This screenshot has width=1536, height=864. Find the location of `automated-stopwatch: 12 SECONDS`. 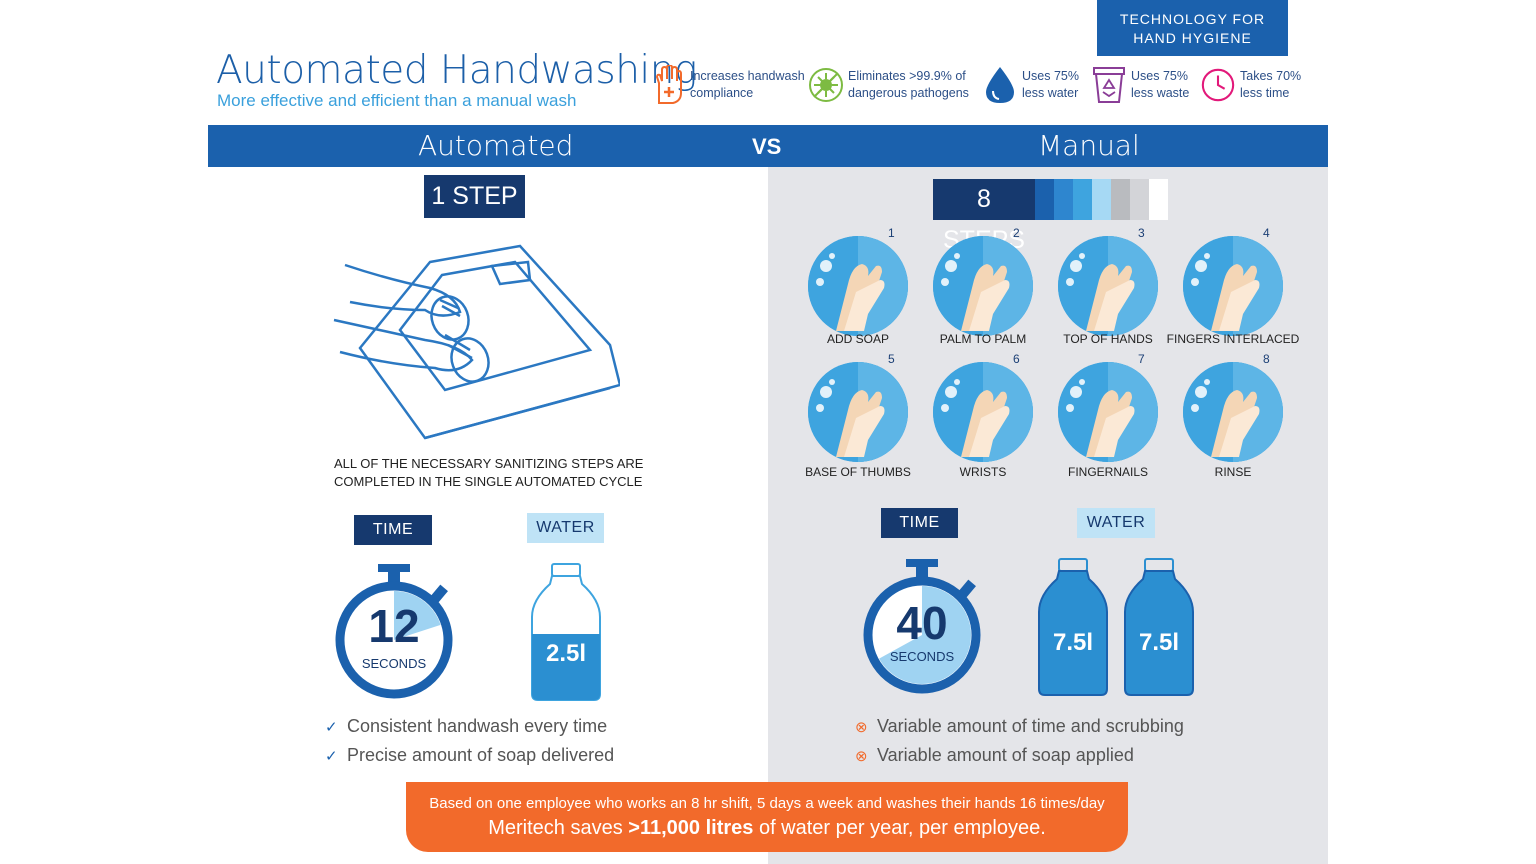

automated-stopwatch: 12 SECONDS is located at coordinates (394, 633).